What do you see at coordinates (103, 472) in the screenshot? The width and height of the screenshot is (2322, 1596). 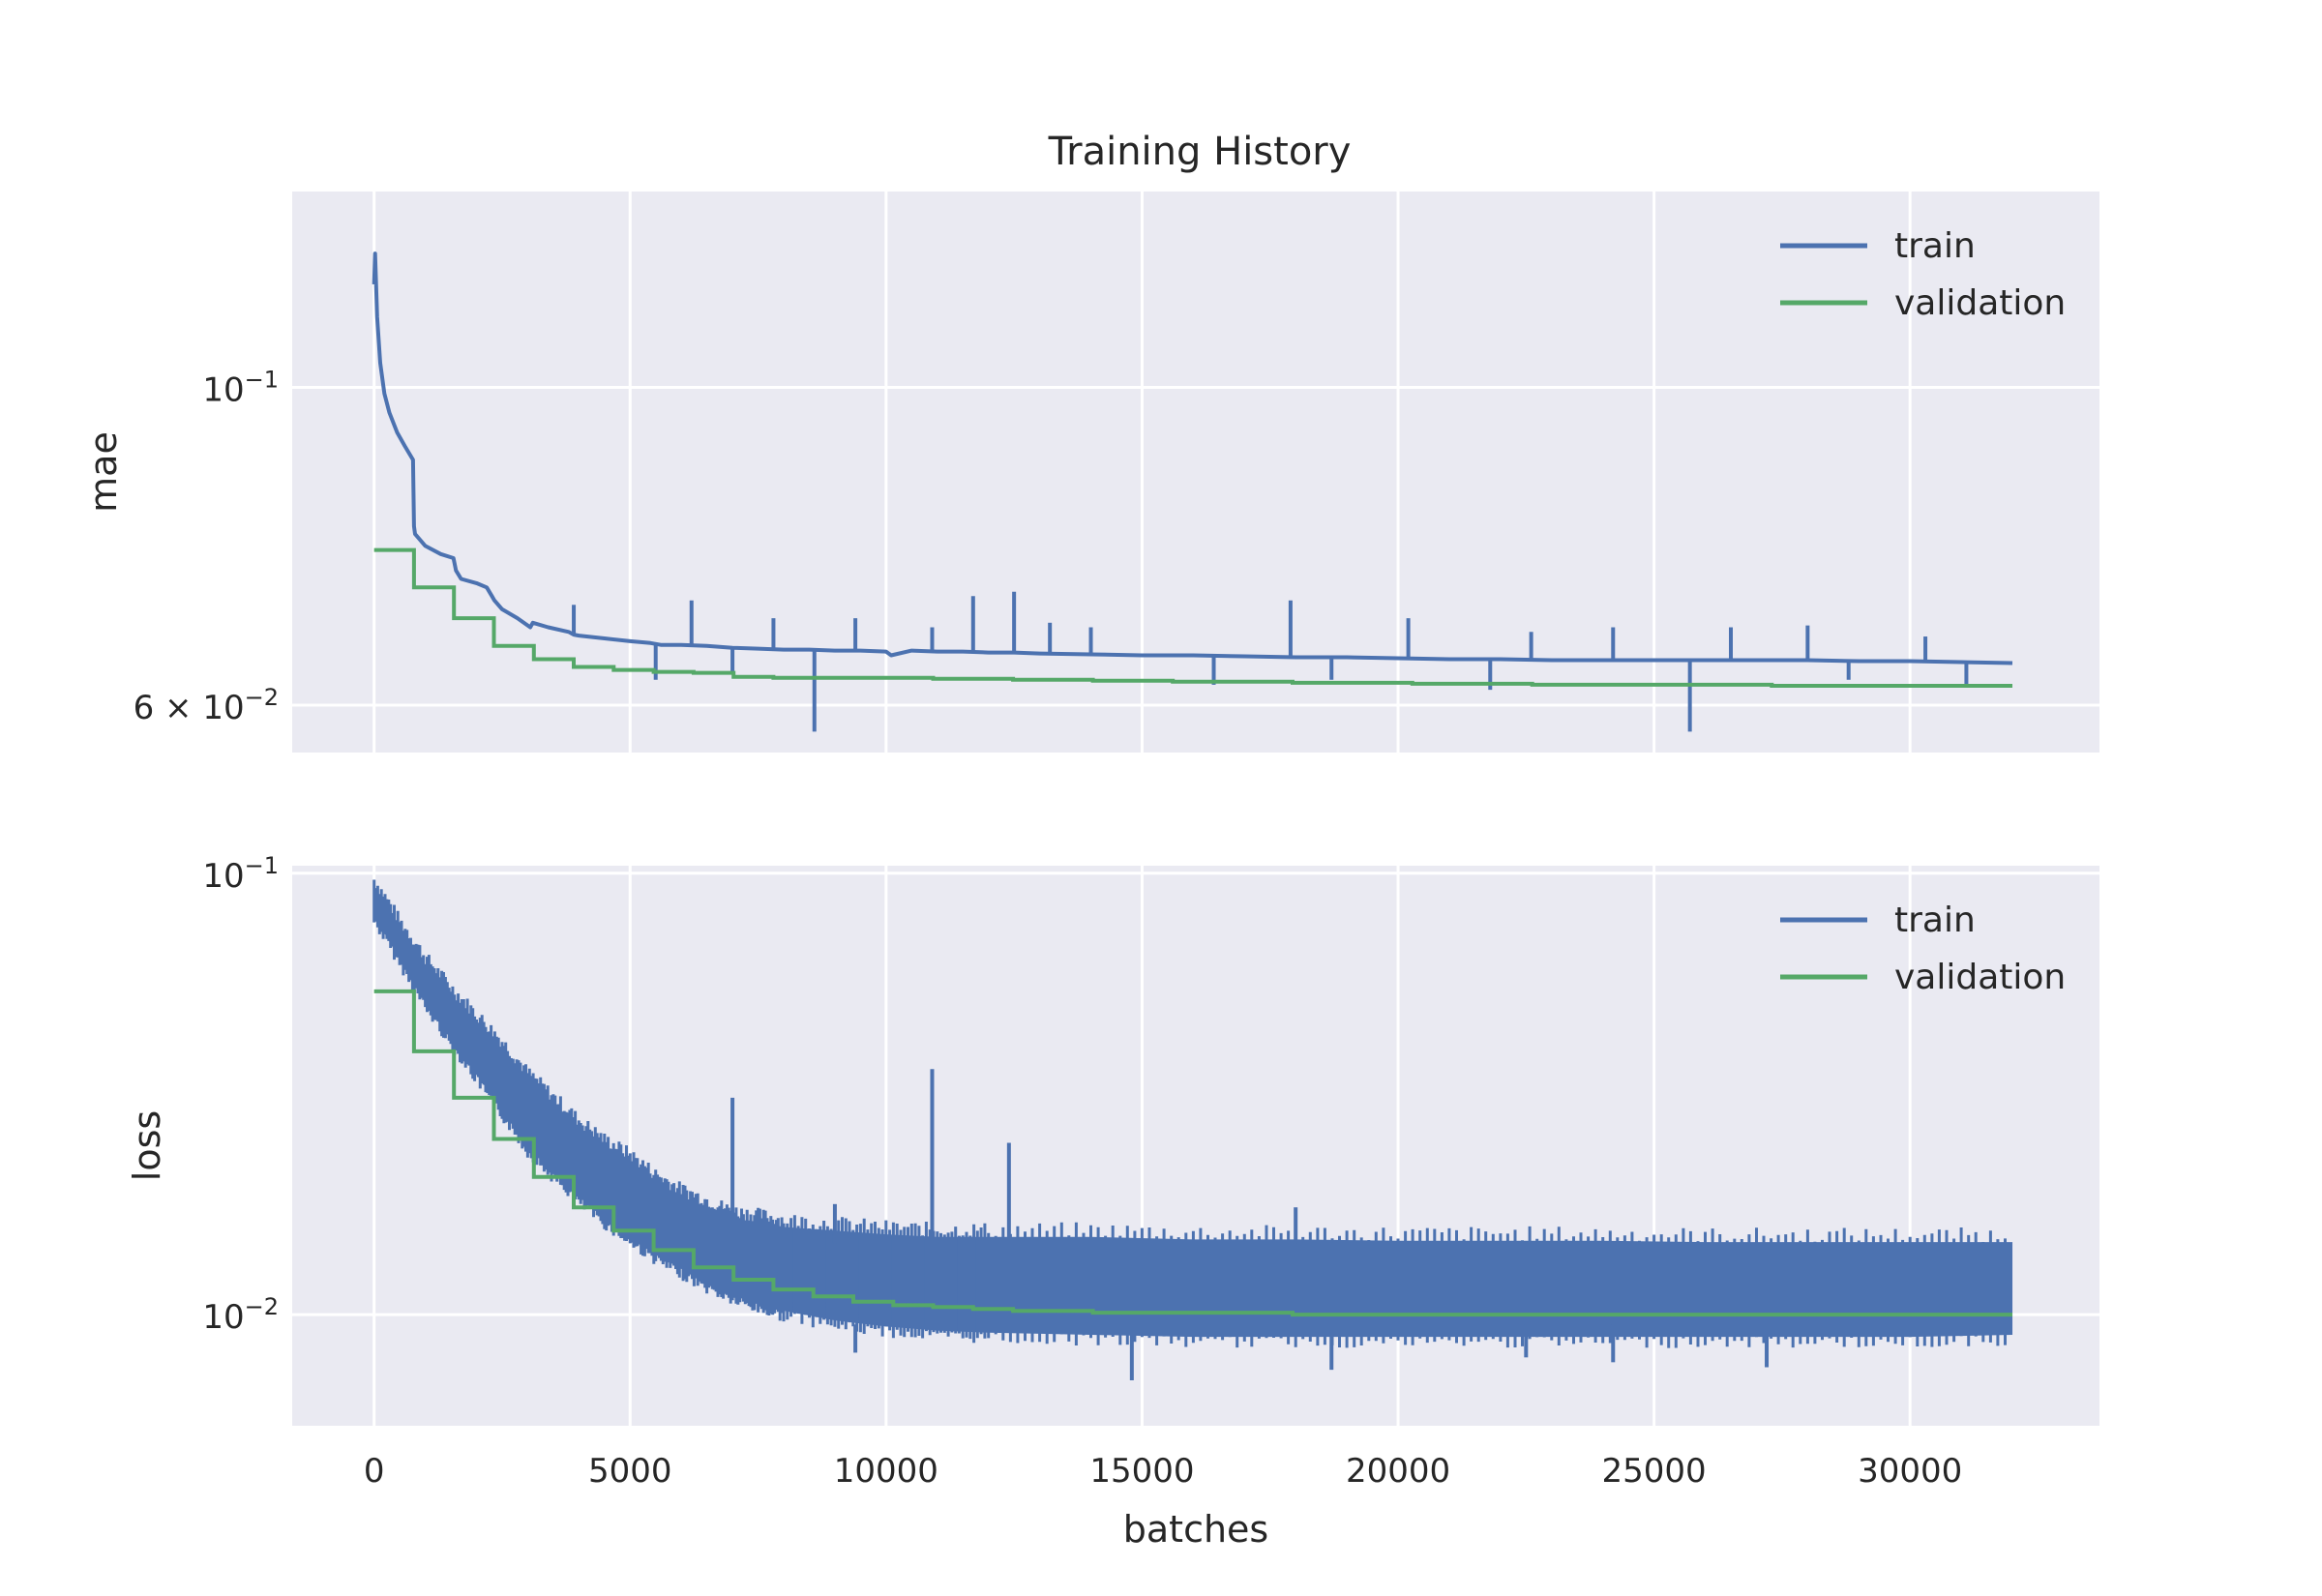 I see `y-axis-label: mae` at bounding box center [103, 472].